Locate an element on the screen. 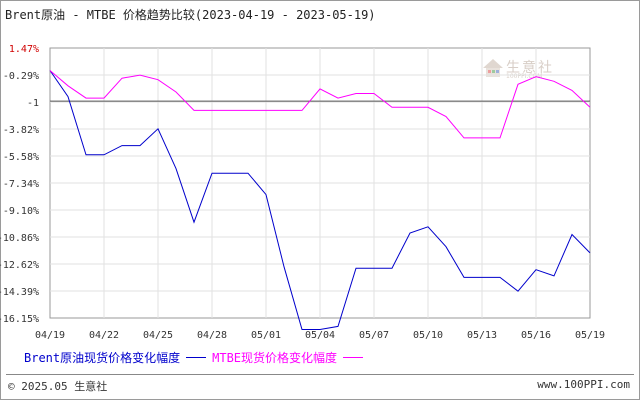  y-tick-label: -7.34% is located at coordinates (21, 184).